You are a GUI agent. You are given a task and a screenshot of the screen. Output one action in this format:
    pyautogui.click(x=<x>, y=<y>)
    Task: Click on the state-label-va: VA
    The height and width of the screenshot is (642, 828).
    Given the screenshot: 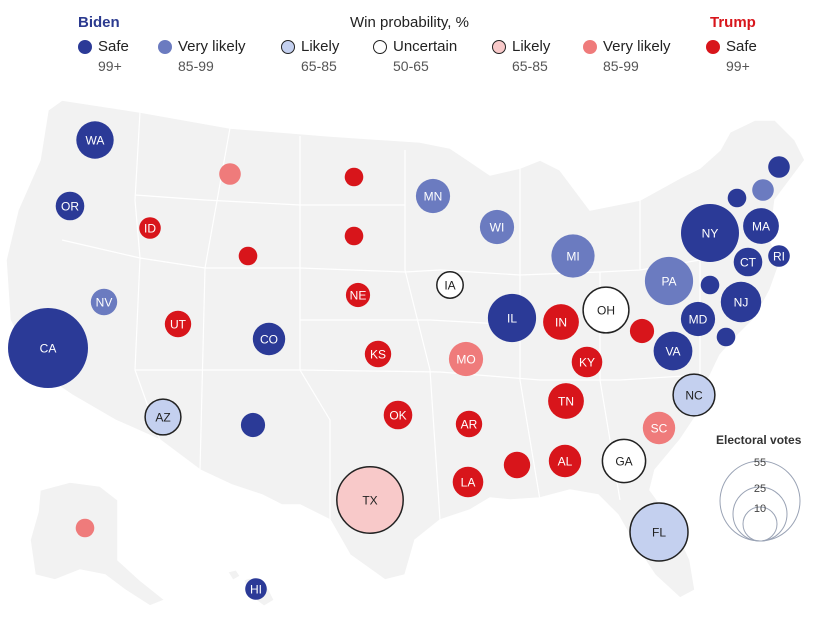 What is the action you would take?
    pyautogui.click(x=672, y=352)
    